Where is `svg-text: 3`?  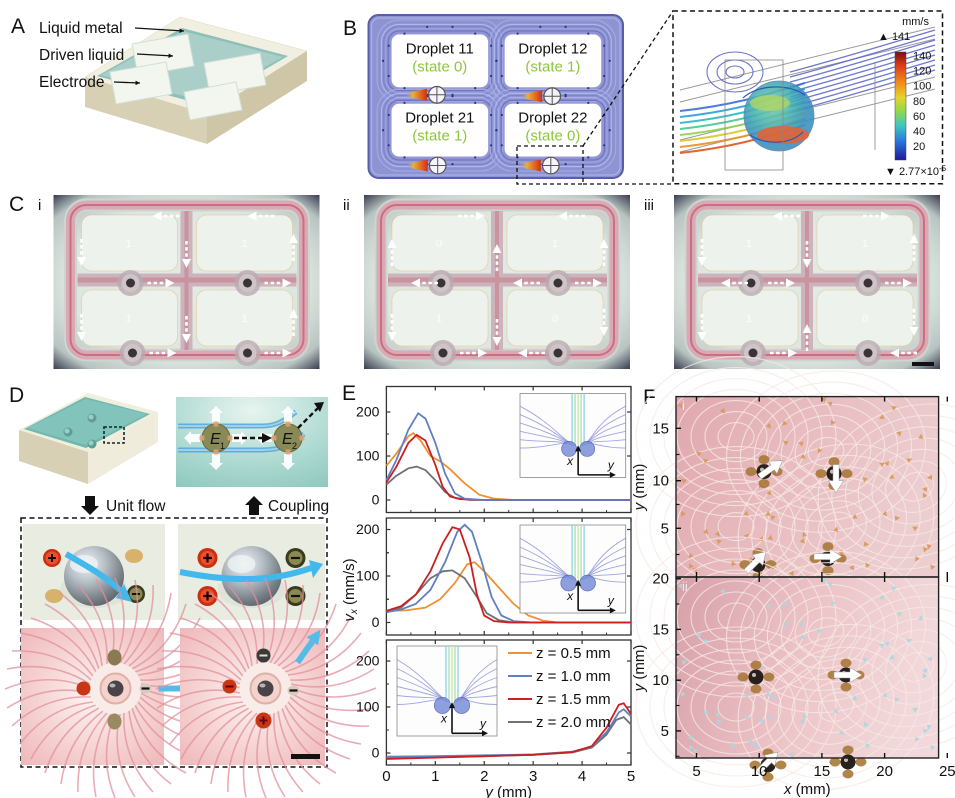 svg-text: 3 is located at coordinates (533, 776).